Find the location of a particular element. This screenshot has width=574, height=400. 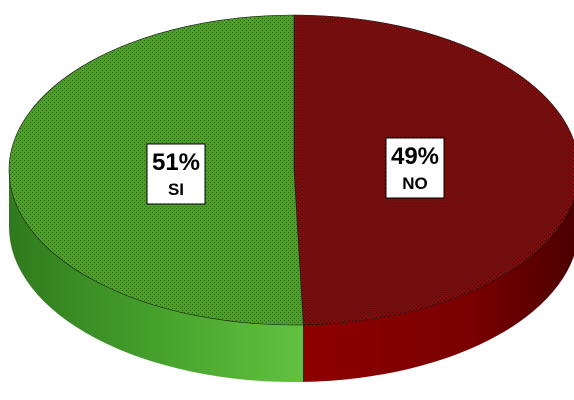

data-label-no-name: NO is located at coordinates (415, 183).